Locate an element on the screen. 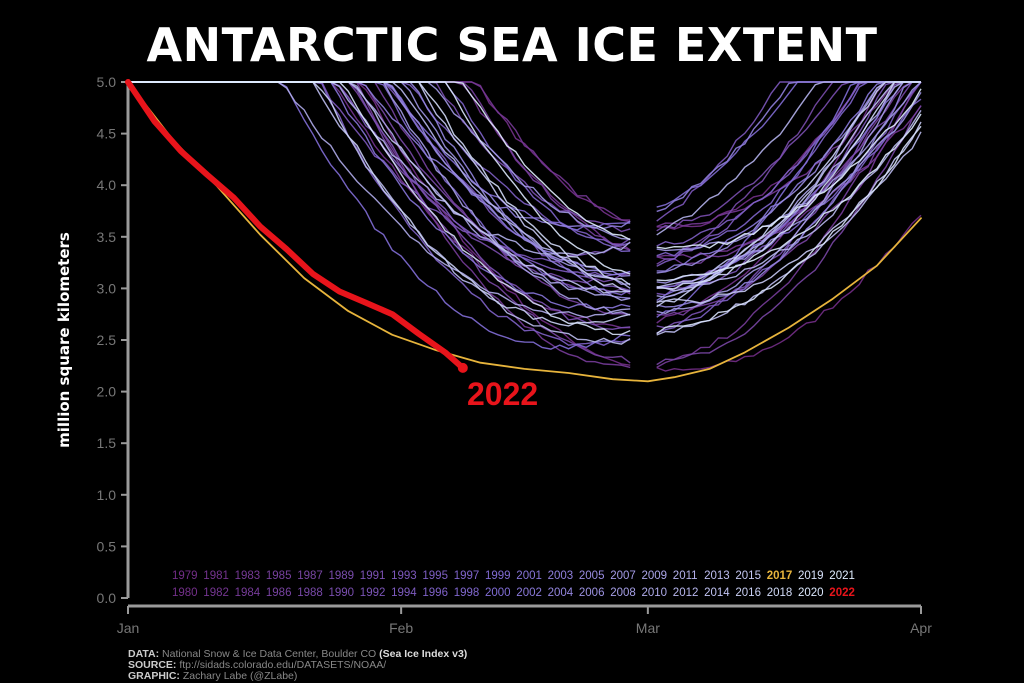 This screenshot has width=1024, height=683. legend-year-2020: 2020 is located at coordinates (811, 593).